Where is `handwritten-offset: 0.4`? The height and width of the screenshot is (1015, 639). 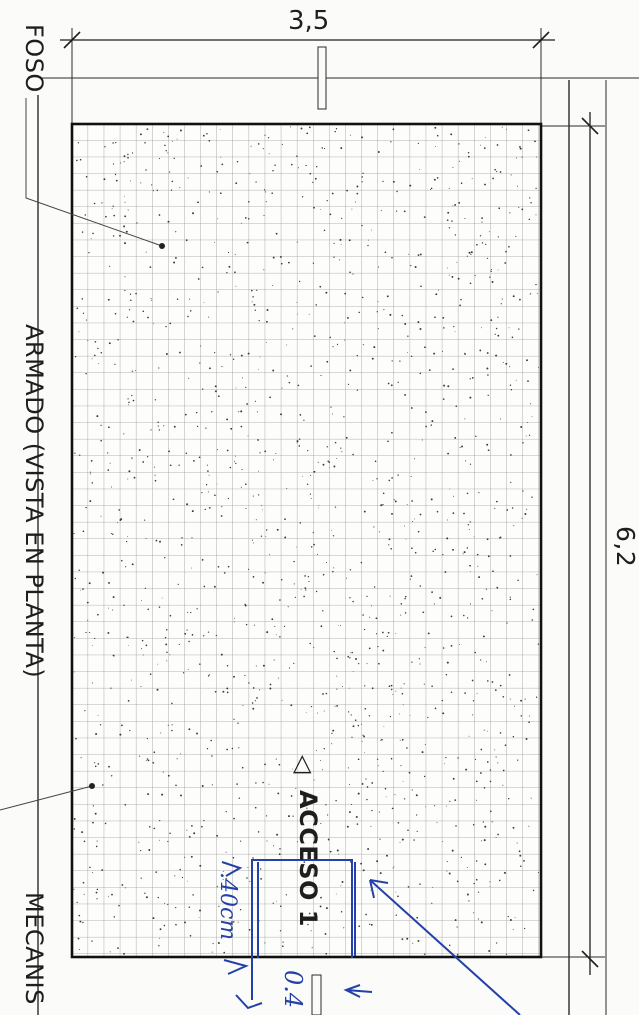
handwritten-offset: 0.4 is located at coordinates (293, 989).